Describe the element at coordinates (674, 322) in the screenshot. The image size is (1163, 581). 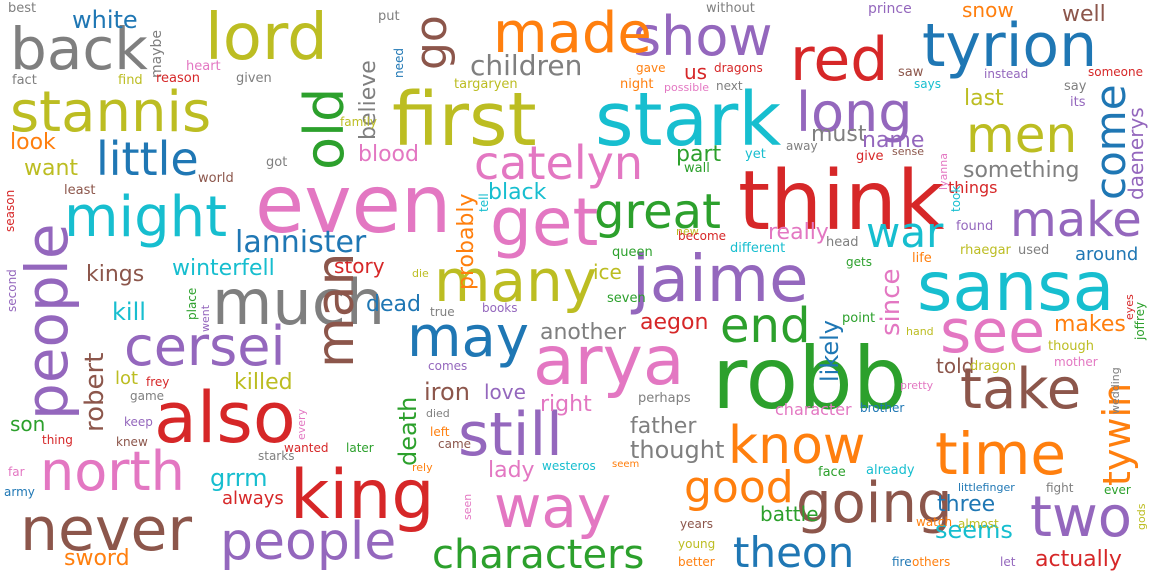
I see `word-aegon: aegon` at that location.